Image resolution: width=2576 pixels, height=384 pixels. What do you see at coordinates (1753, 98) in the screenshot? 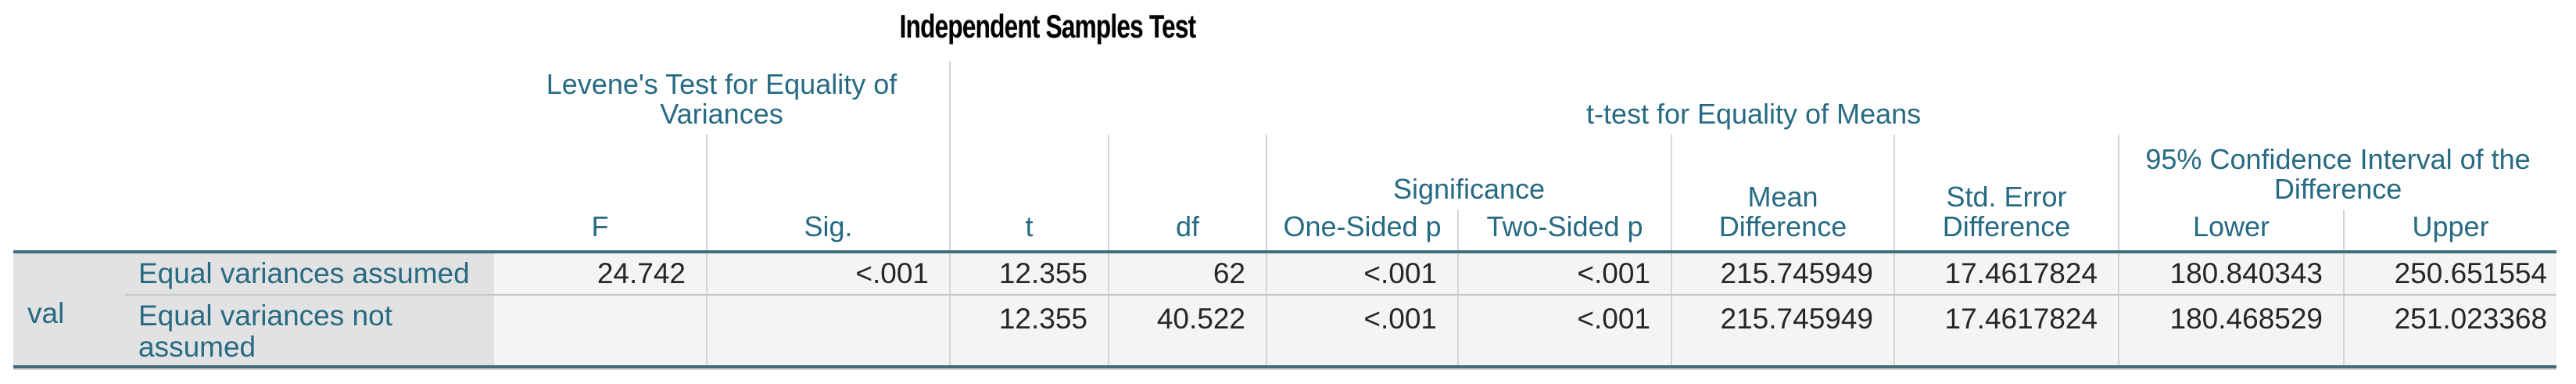
I see `group-header-t-test: t-test for Equality of Means` at bounding box center [1753, 98].